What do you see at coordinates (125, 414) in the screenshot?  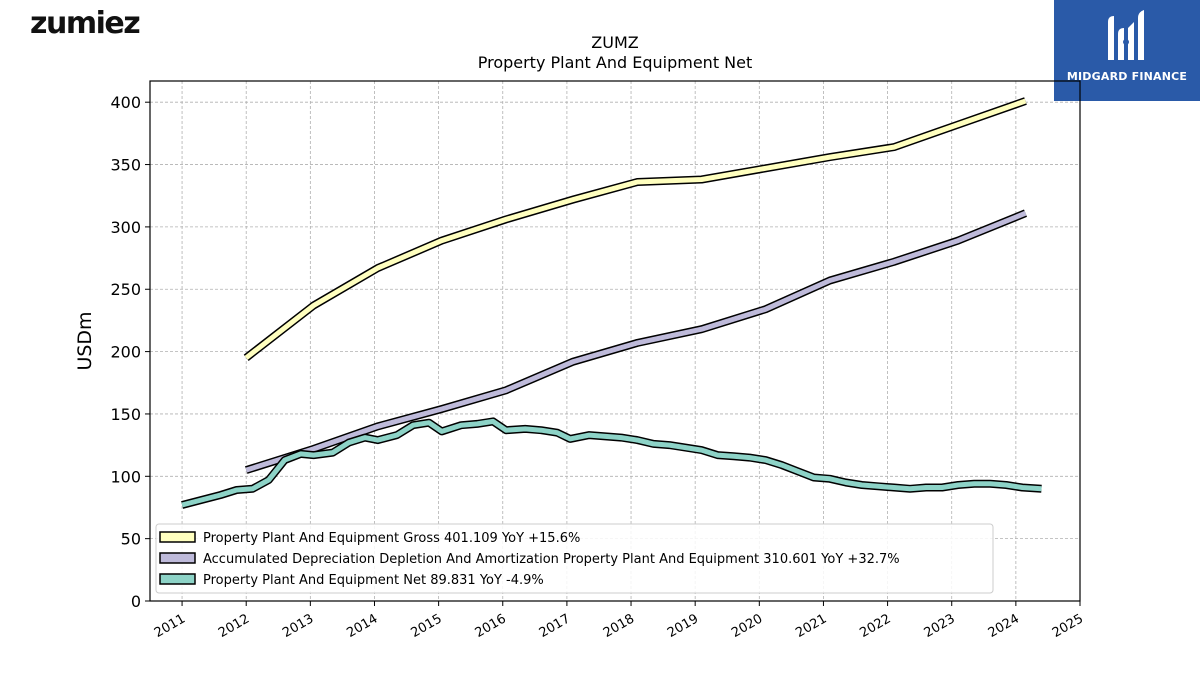 I see `y-tick-label: 150` at bounding box center [125, 414].